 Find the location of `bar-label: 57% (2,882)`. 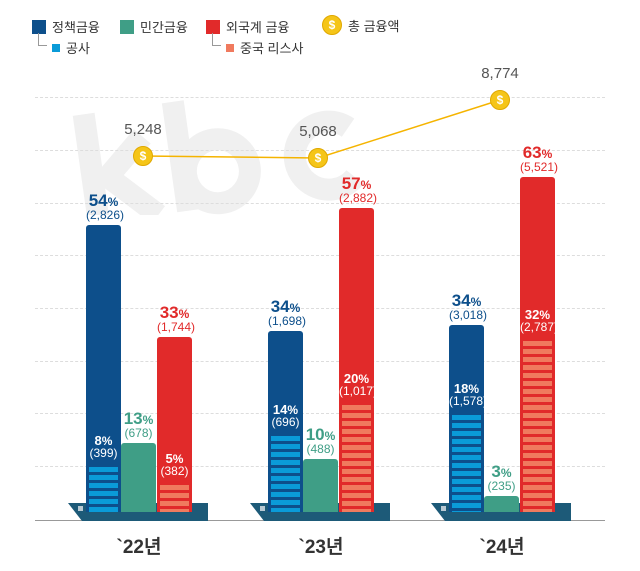

bar-label: 57% (2,882) is located at coordinates (358, 189).